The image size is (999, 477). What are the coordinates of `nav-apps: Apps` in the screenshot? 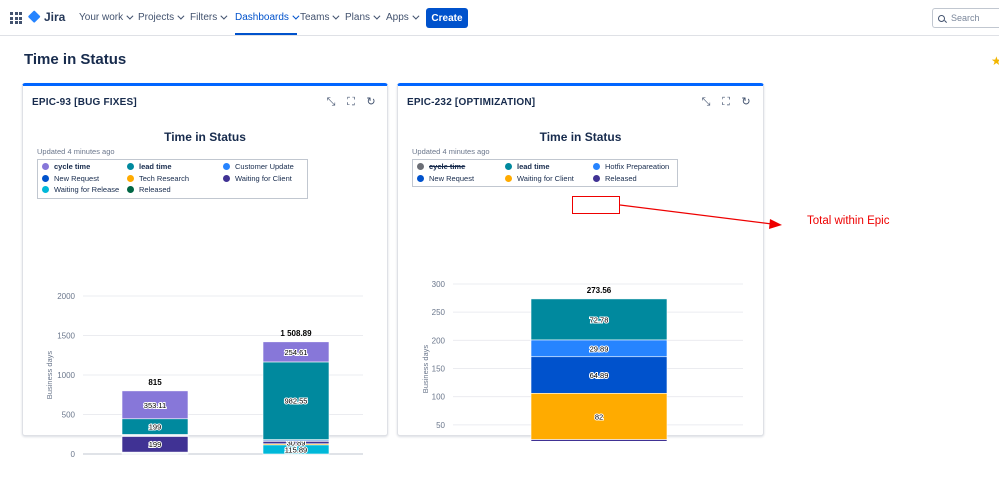 It's located at (403, 17).